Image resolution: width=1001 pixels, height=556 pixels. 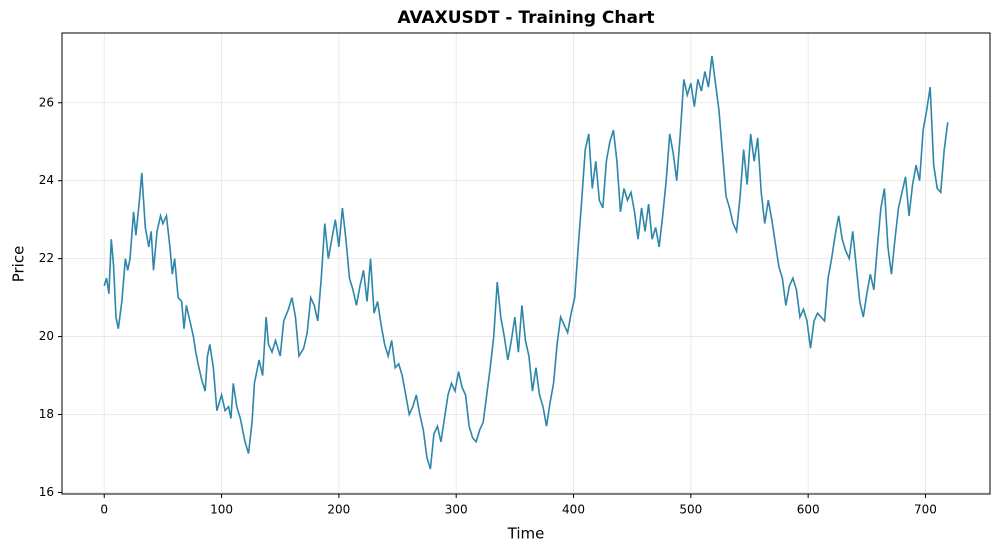 I want to click on x-tick-label: 300, so click(x=456, y=510).